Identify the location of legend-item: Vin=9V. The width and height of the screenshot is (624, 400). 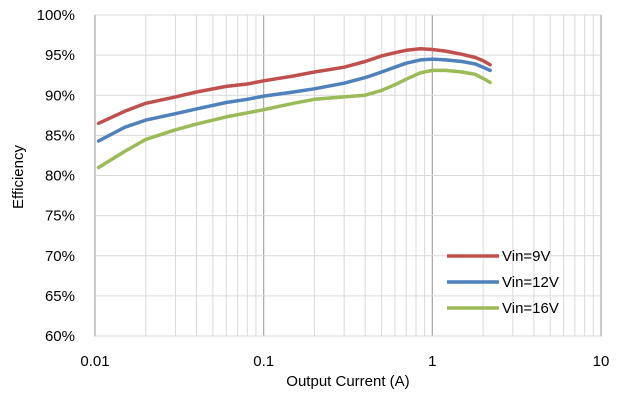
(499, 256).